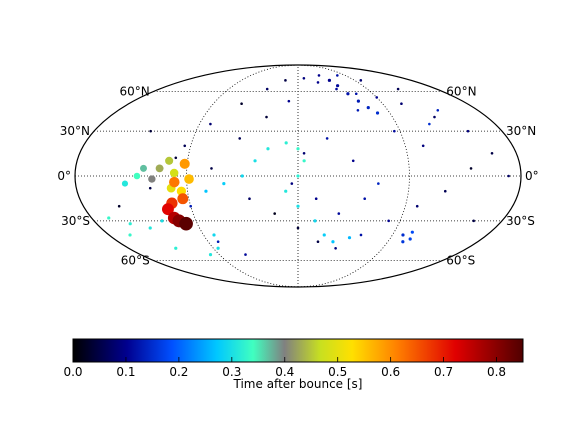  What do you see at coordinates (284, 368) in the screenshot?
I see `colorbar-ticks: 0.0 0.1 0.2 0.3 0.4 0.5 0.6 0.7 0.8` at bounding box center [284, 368].